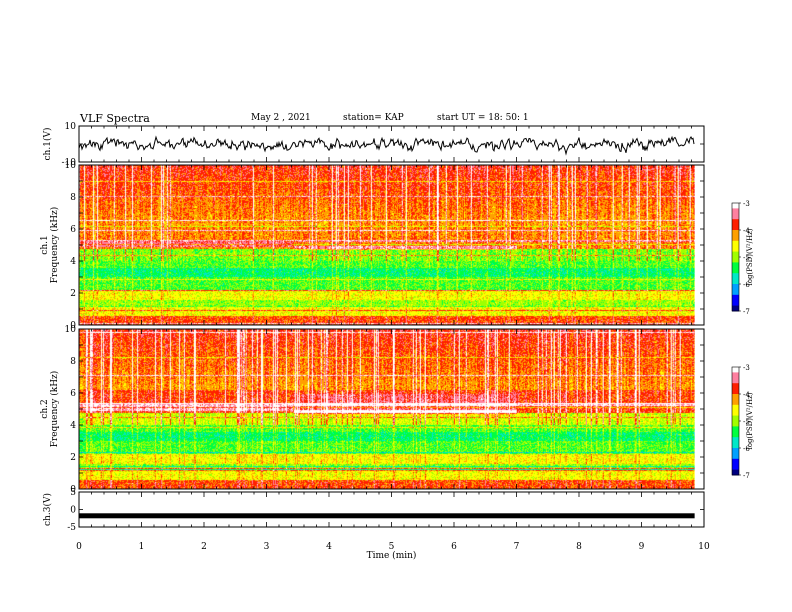  Describe the element at coordinates (73, 493) in the screenshot. I see `y-tick-label: 5` at that location.